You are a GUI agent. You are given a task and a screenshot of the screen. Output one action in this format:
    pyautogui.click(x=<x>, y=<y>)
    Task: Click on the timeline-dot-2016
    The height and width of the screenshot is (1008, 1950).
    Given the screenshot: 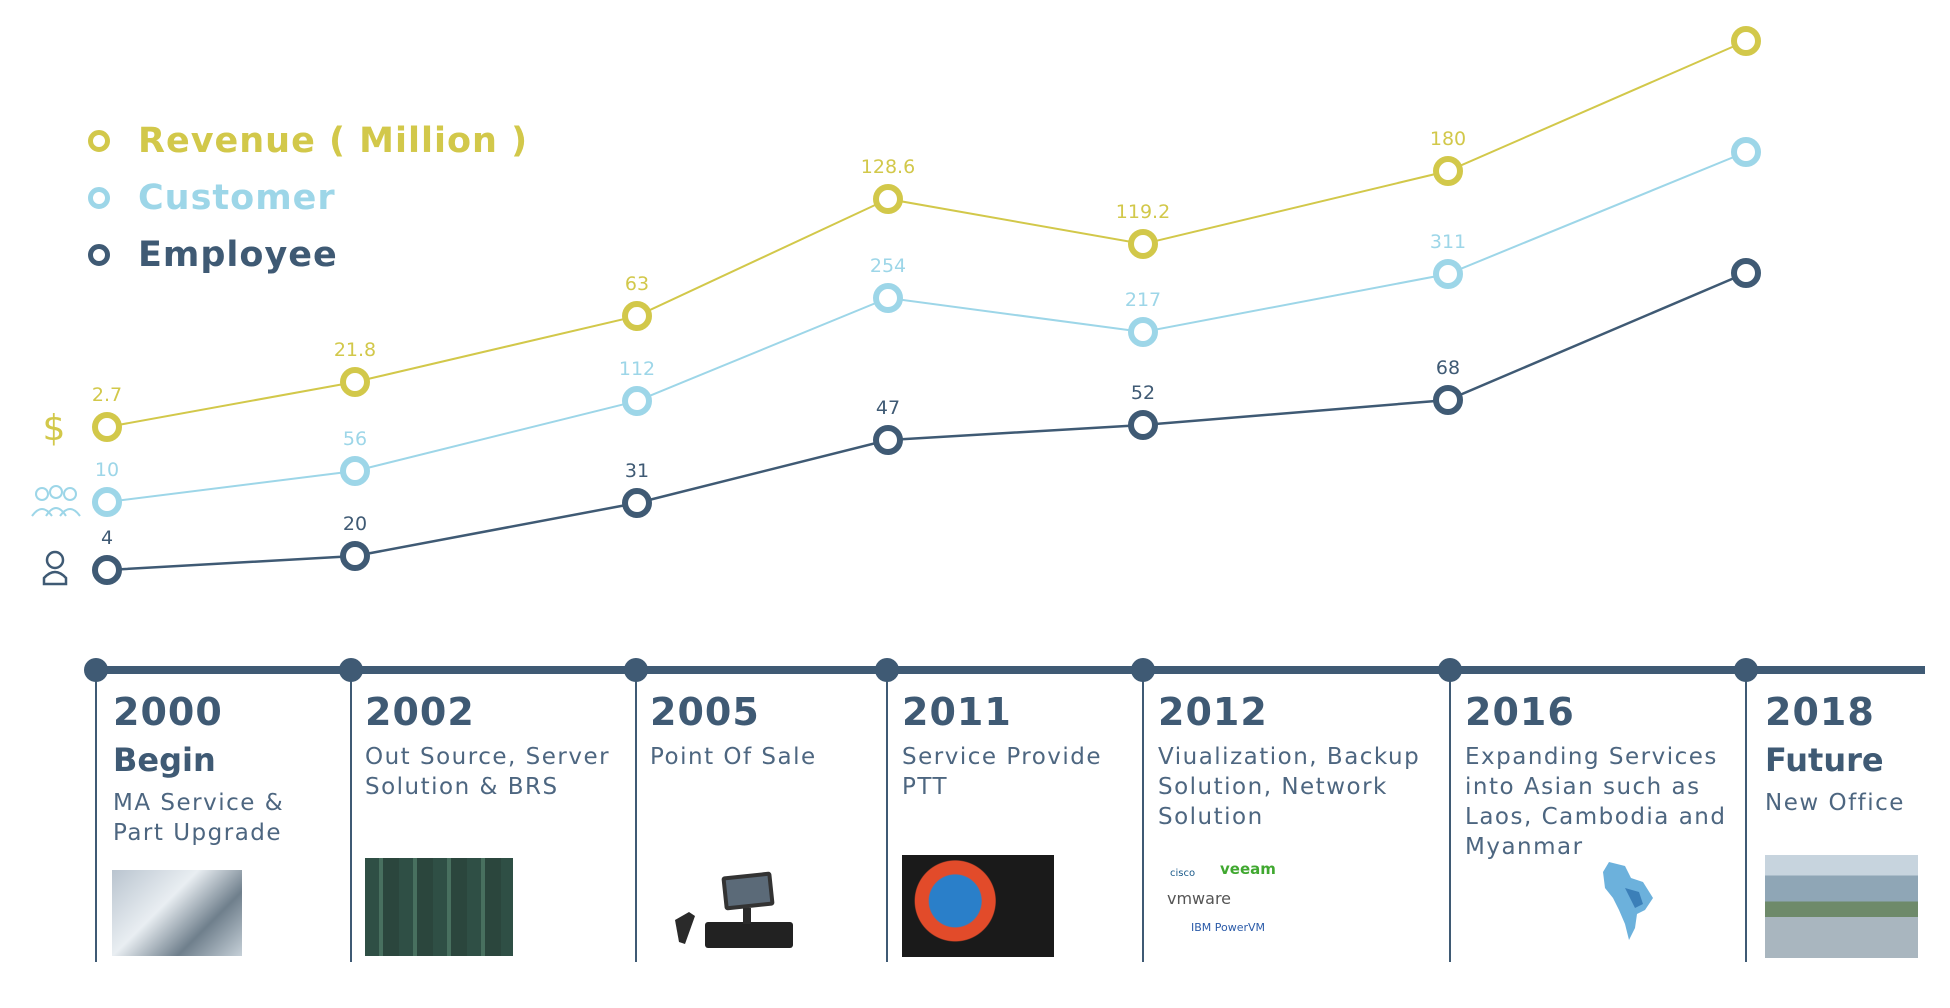 What is the action you would take?
    pyautogui.click(x=1450, y=670)
    